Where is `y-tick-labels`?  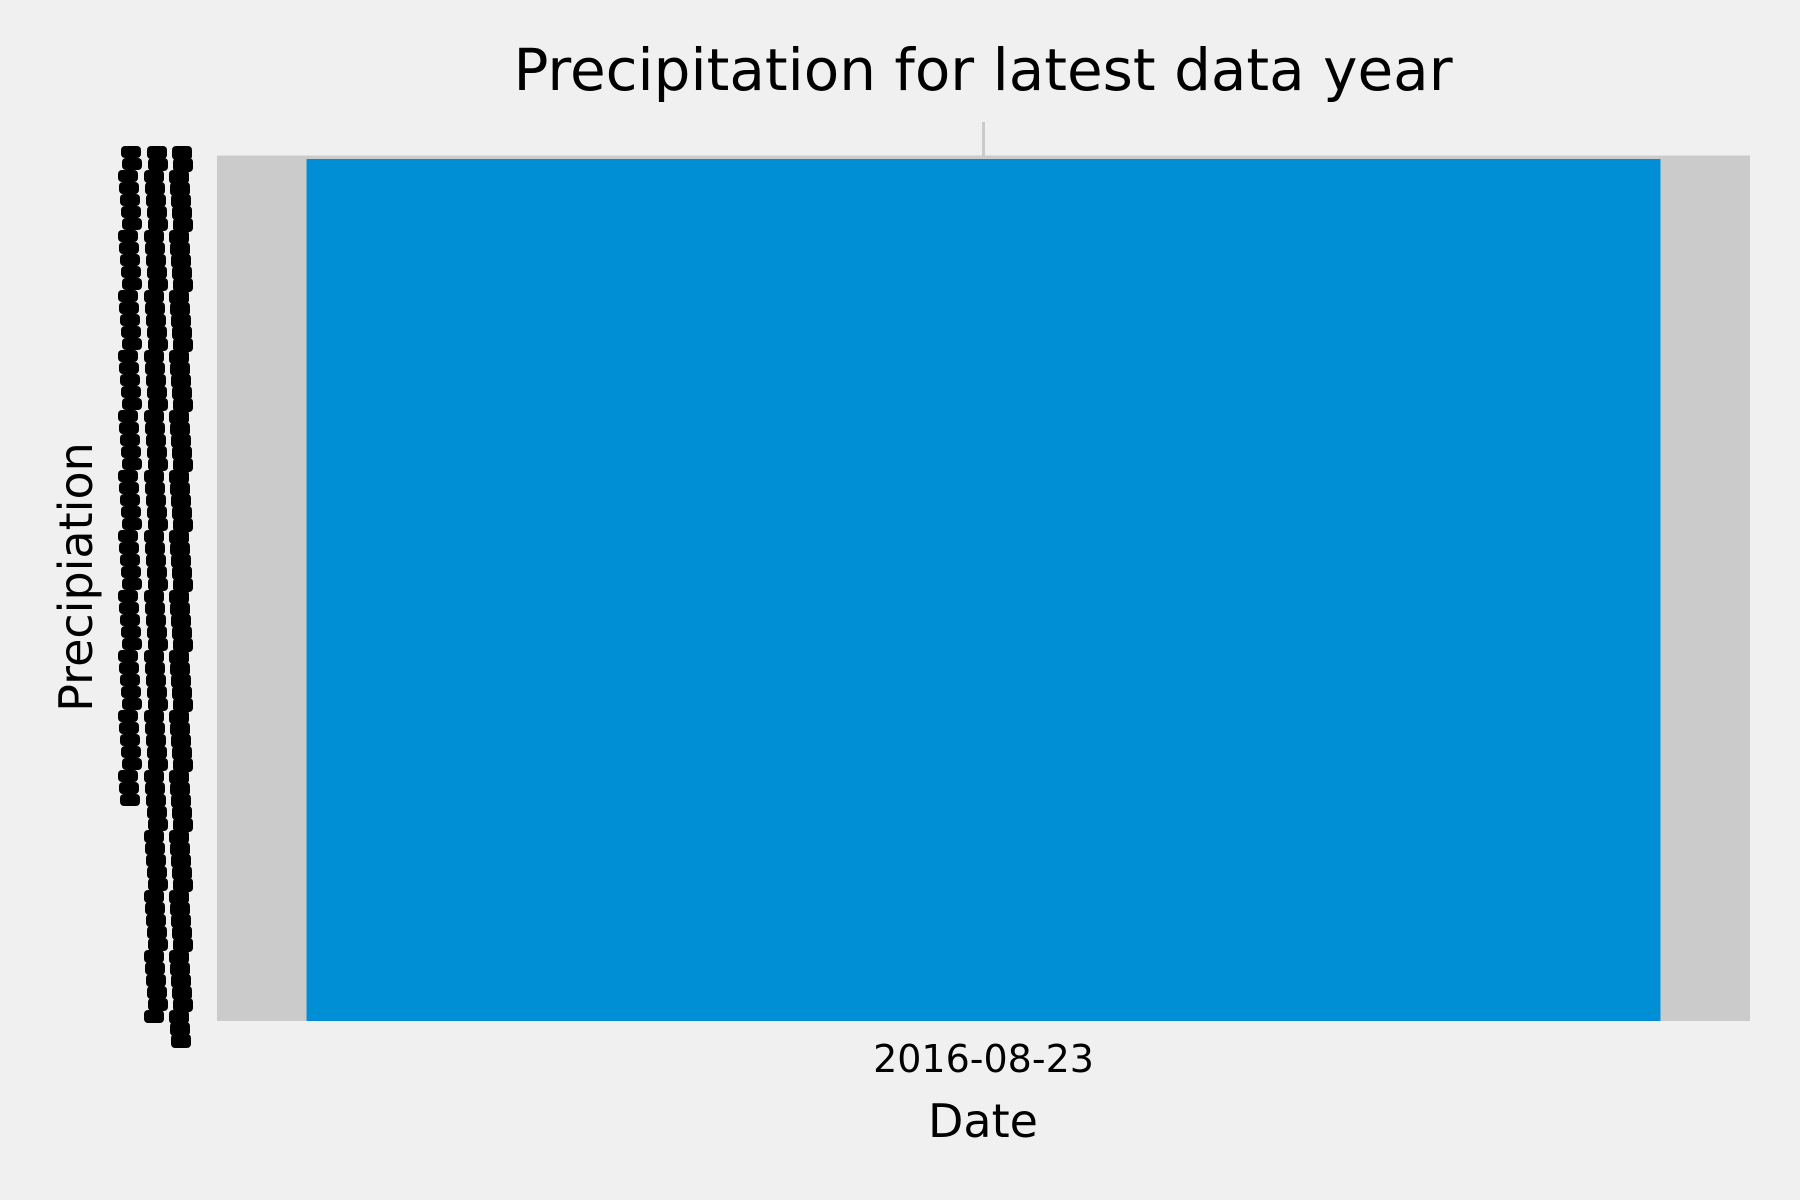
y-tick-labels is located at coordinates (155, 597).